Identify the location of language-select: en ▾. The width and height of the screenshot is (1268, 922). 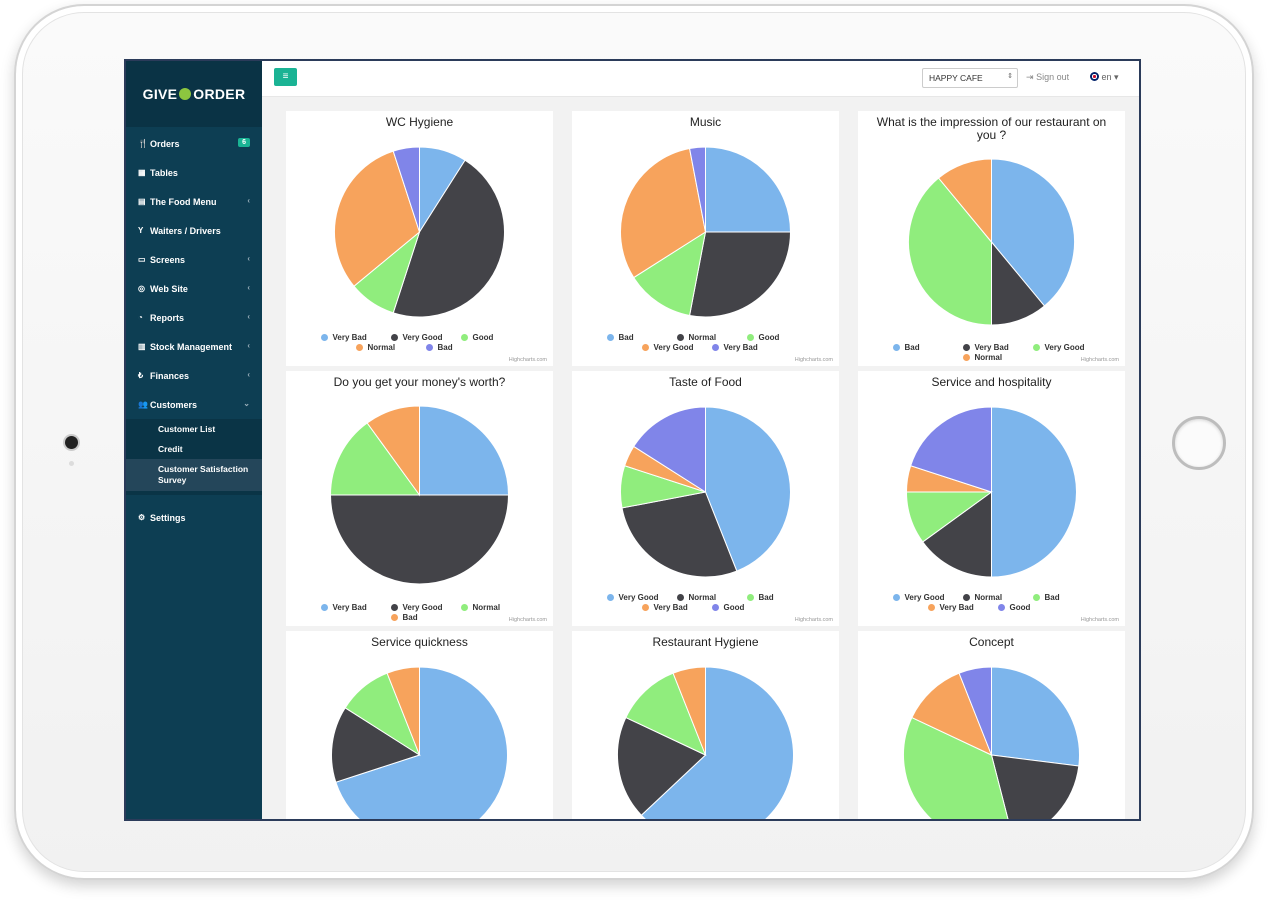
(1104, 77).